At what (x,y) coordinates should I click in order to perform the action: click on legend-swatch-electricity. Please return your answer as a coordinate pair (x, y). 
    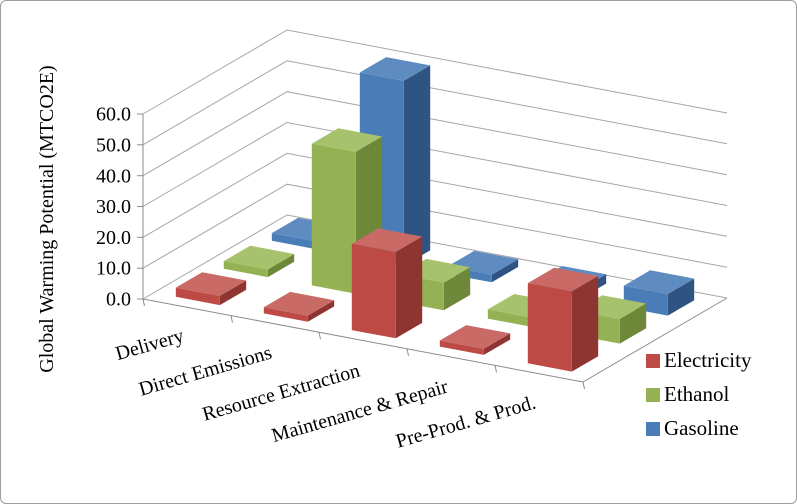
    Looking at the image, I should click on (653, 361).